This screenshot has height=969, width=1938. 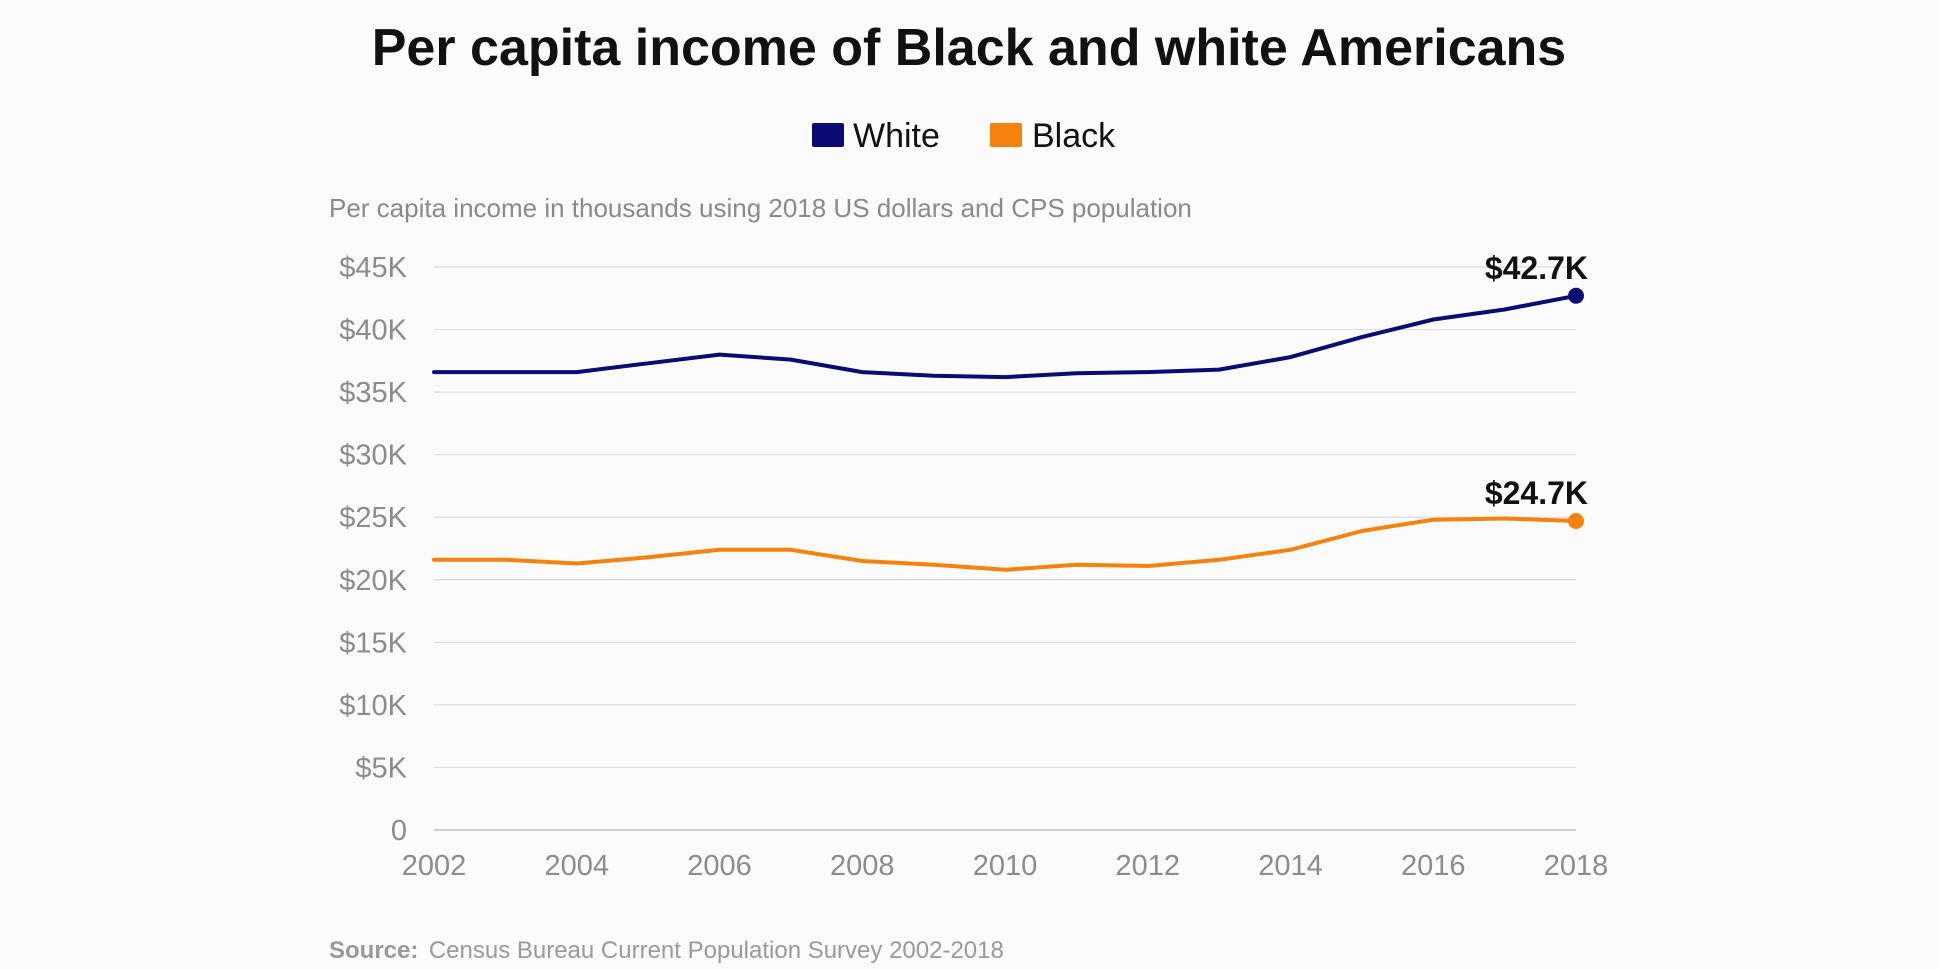 I want to click on legend-swatch-white, so click(x=828, y=135).